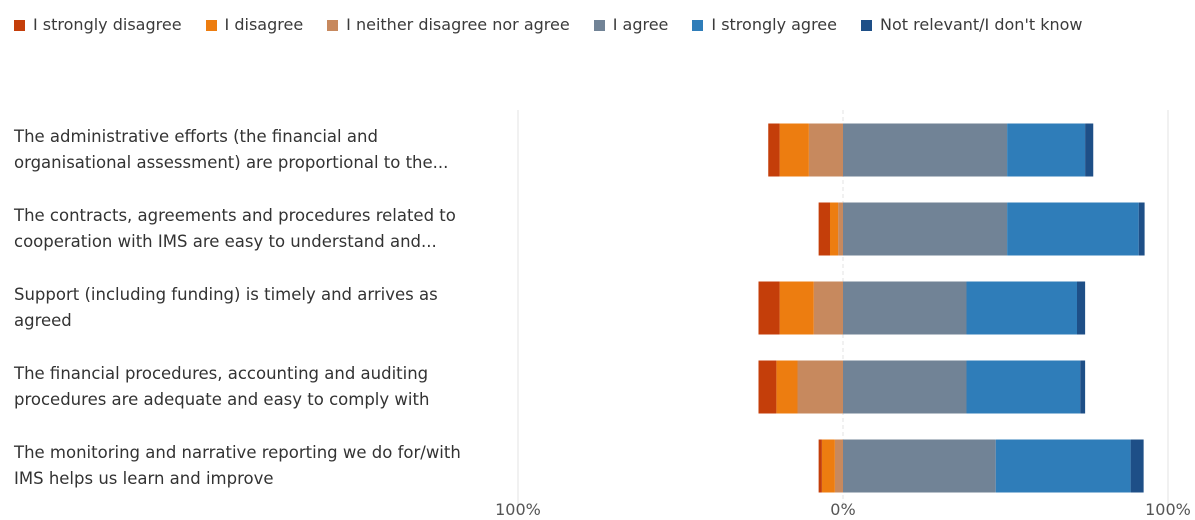 The image size is (1195, 520). What do you see at coordinates (981, 24) in the screenshot?
I see `legend-label: Not relevant/I don't know` at bounding box center [981, 24].